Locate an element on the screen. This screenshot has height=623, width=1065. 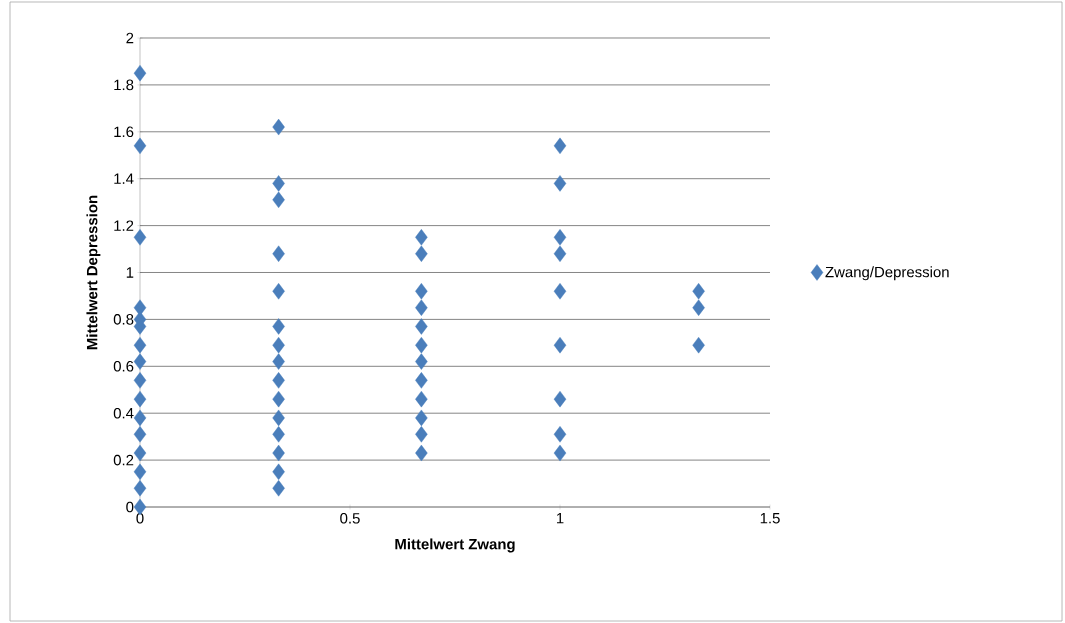
y-tick-label: 0.2 is located at coordinates (123, 460).